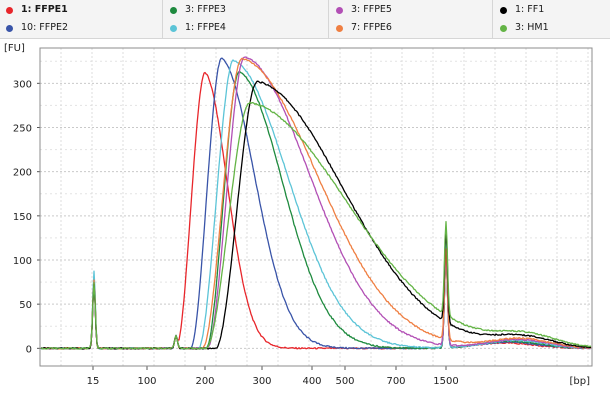 This screenshot has width=610, height=408. What do you see at coordinates (22, 129) in the screenshot?
I see `y-tick-label: 250` at bounding box center [22, 129].